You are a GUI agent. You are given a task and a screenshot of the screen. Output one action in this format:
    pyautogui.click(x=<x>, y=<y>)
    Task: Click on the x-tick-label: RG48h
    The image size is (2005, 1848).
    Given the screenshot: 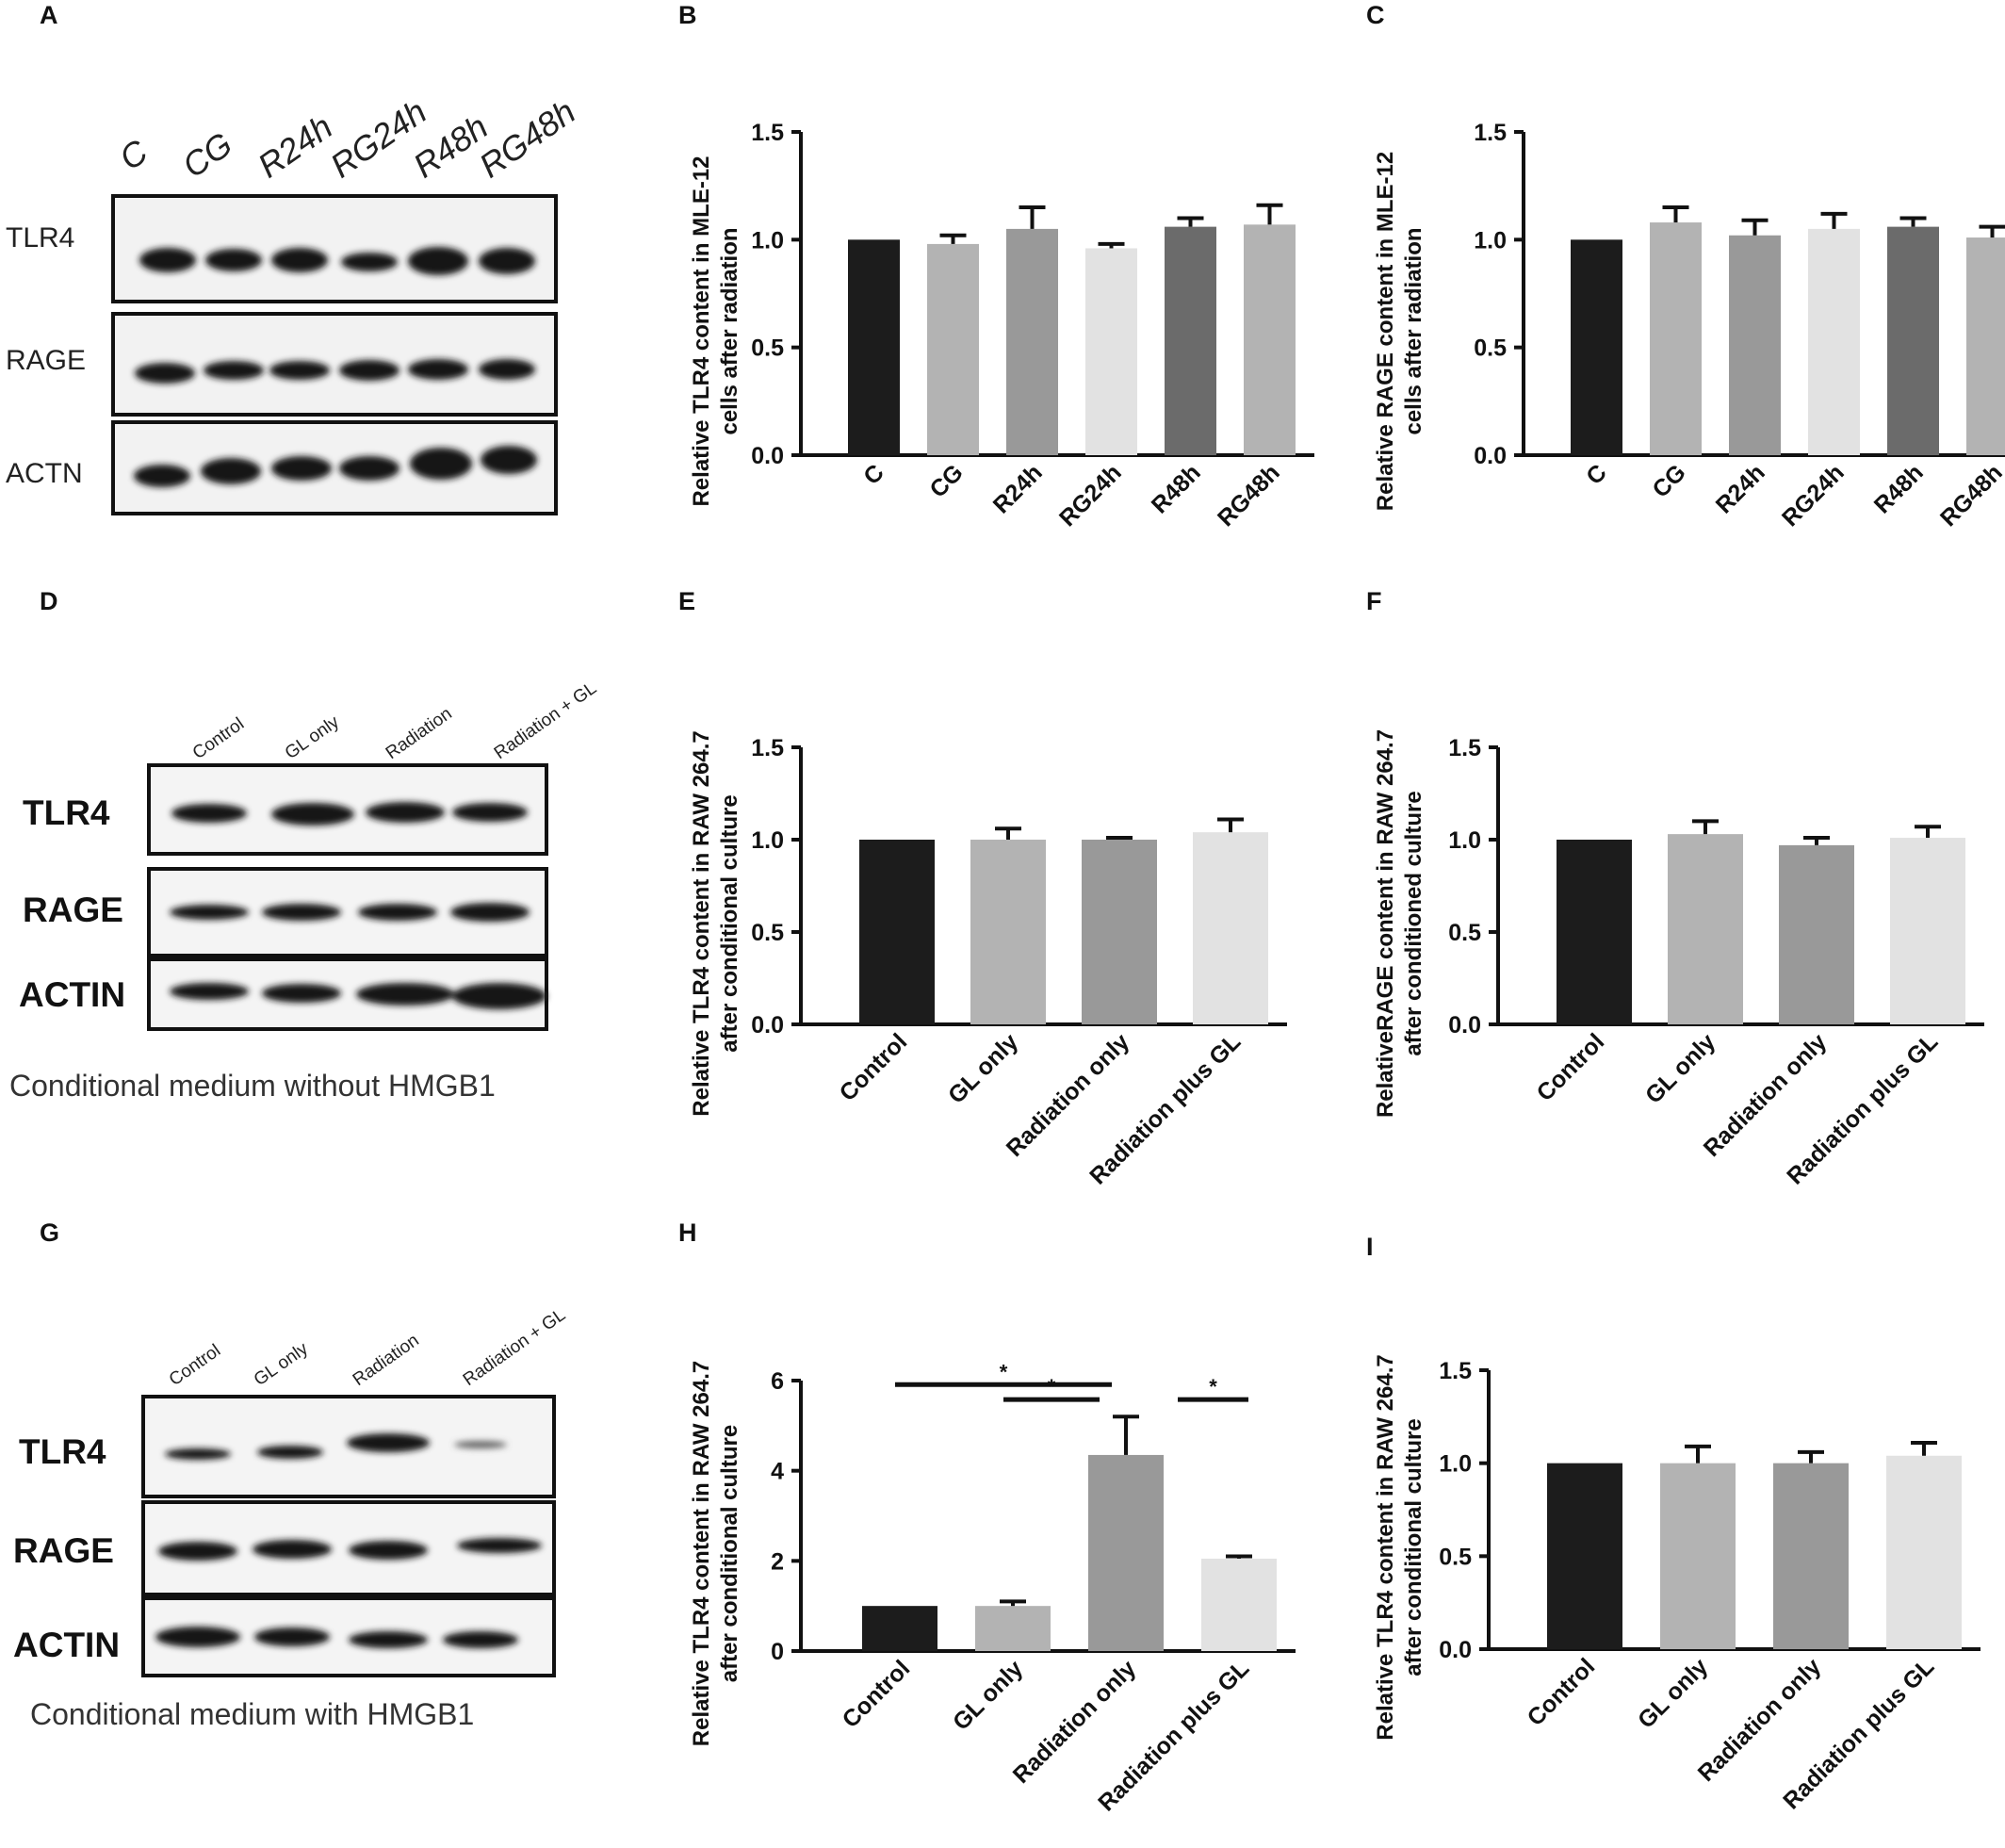 What is the action you would take?
    pyautogui.click(x=1249, y=496)
    